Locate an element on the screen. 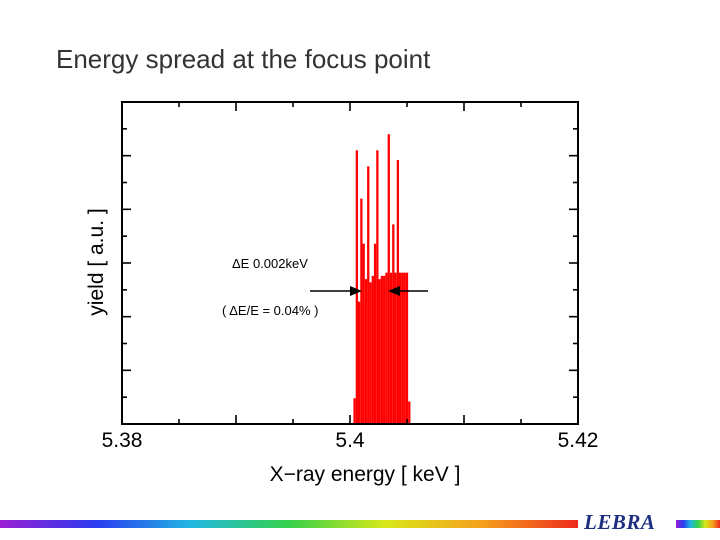  delta-e-ratio-annotation: ( ΔE/E = 0.04% ) is located at coordinates (270, 310).